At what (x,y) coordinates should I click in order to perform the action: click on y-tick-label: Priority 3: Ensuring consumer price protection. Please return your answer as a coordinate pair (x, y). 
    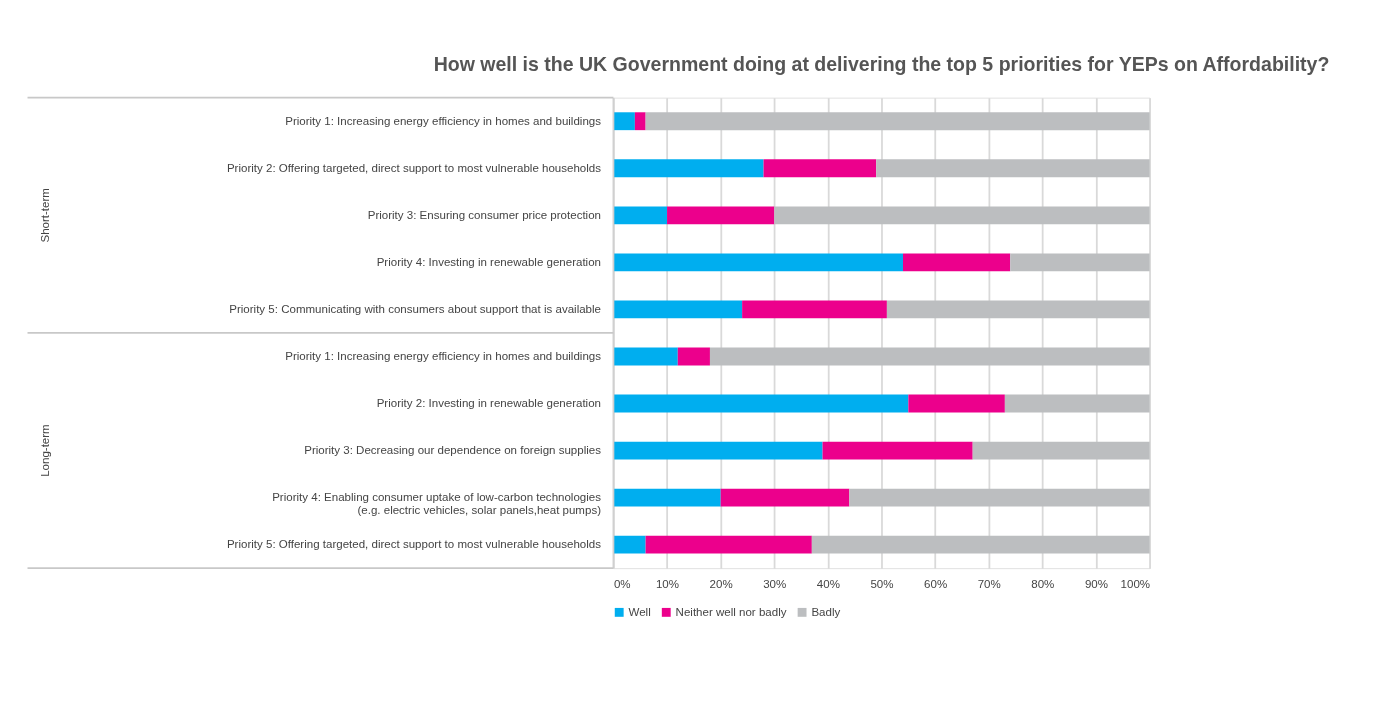
    Looking at the image, I should click on (484, 214).